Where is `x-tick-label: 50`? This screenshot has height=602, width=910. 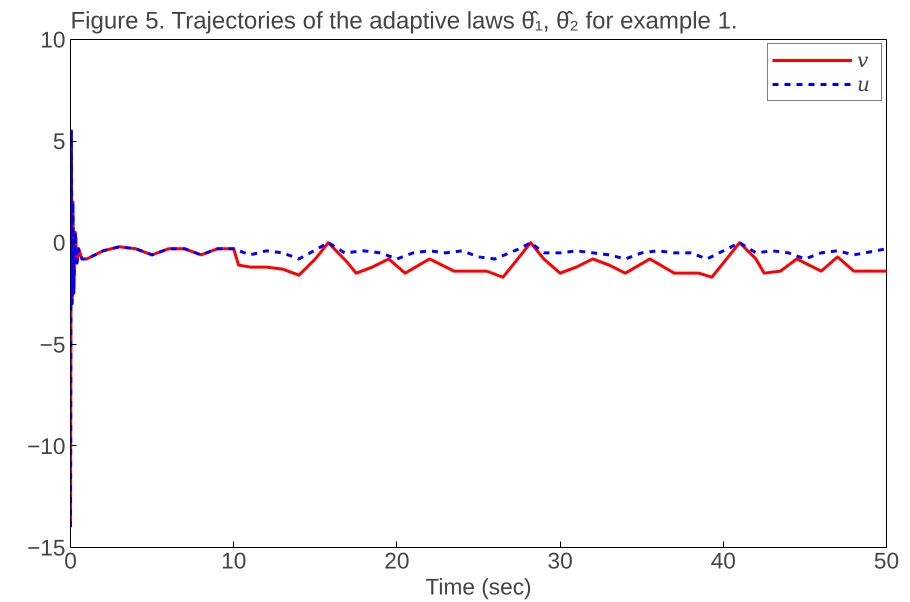 x-tick-label: 50 is located at coordinates (887, 561).